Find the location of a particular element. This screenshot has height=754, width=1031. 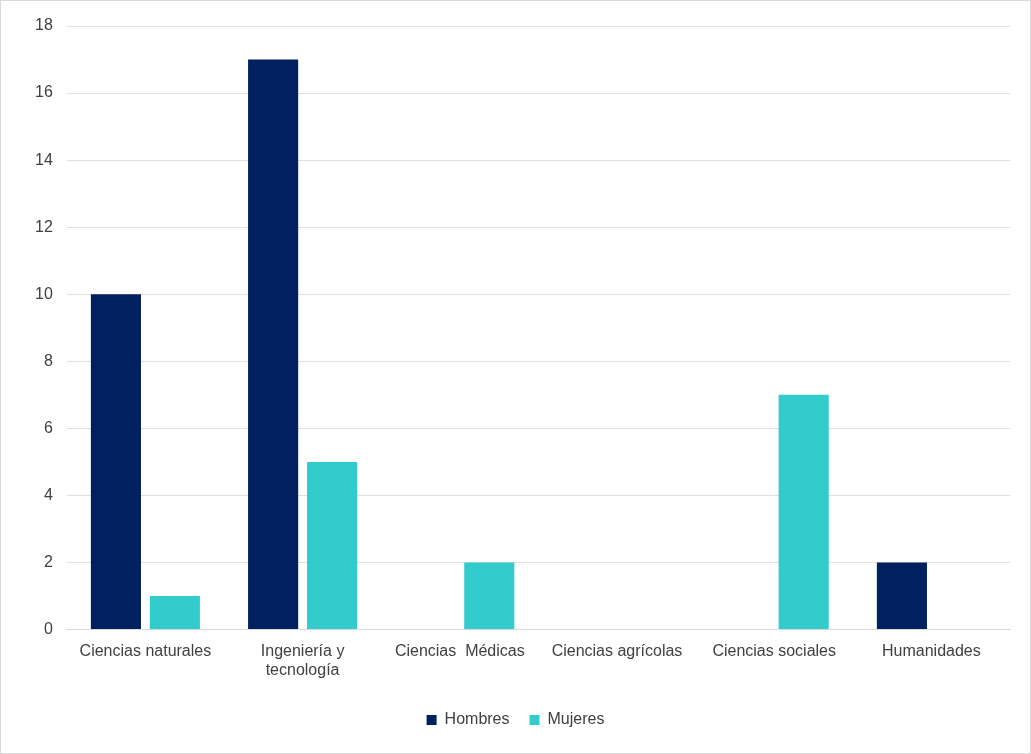

y-tick-label: 2 is located at coordinates (48, 561).